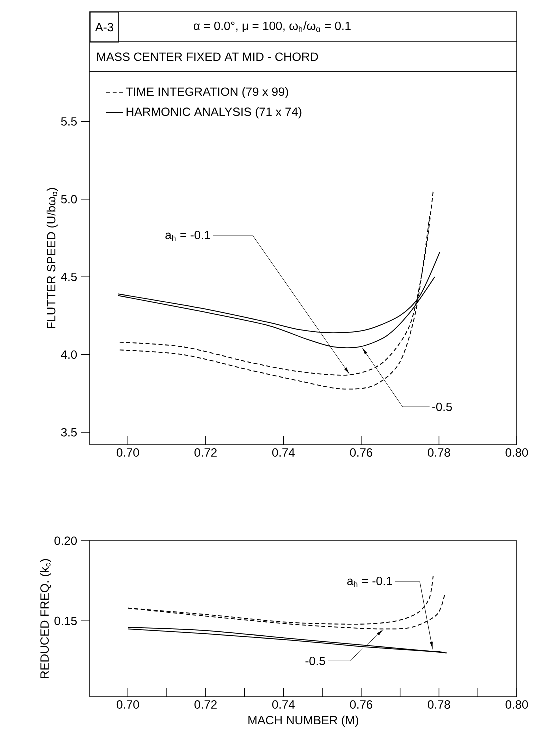  Describe the element at coordinates (207, 92) in the screenshot. I see `legend-label: TIME INTEGRATION (79 x 99)` at that location.